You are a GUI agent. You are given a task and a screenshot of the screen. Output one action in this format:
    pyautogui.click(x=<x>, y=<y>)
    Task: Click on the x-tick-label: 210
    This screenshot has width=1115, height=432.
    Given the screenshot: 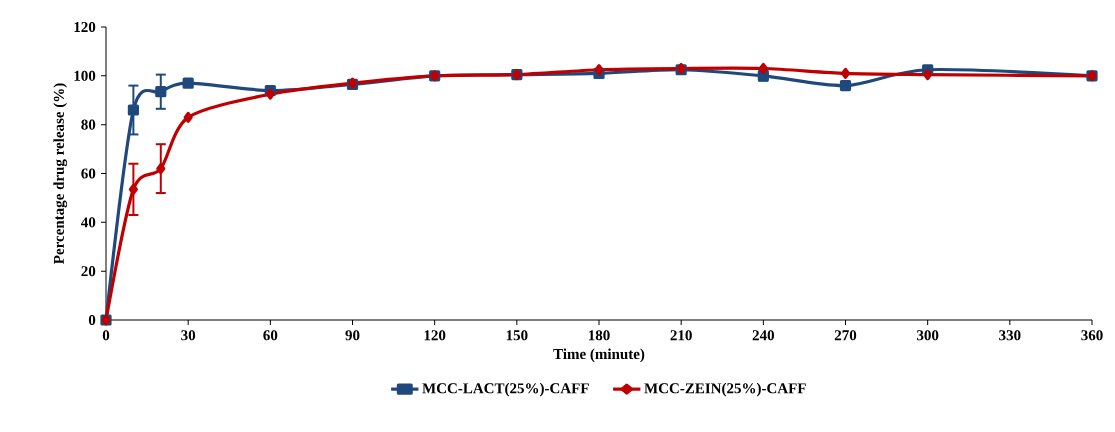 What is the action you would take?
    pyautogui.click(x=681, y=335)
    